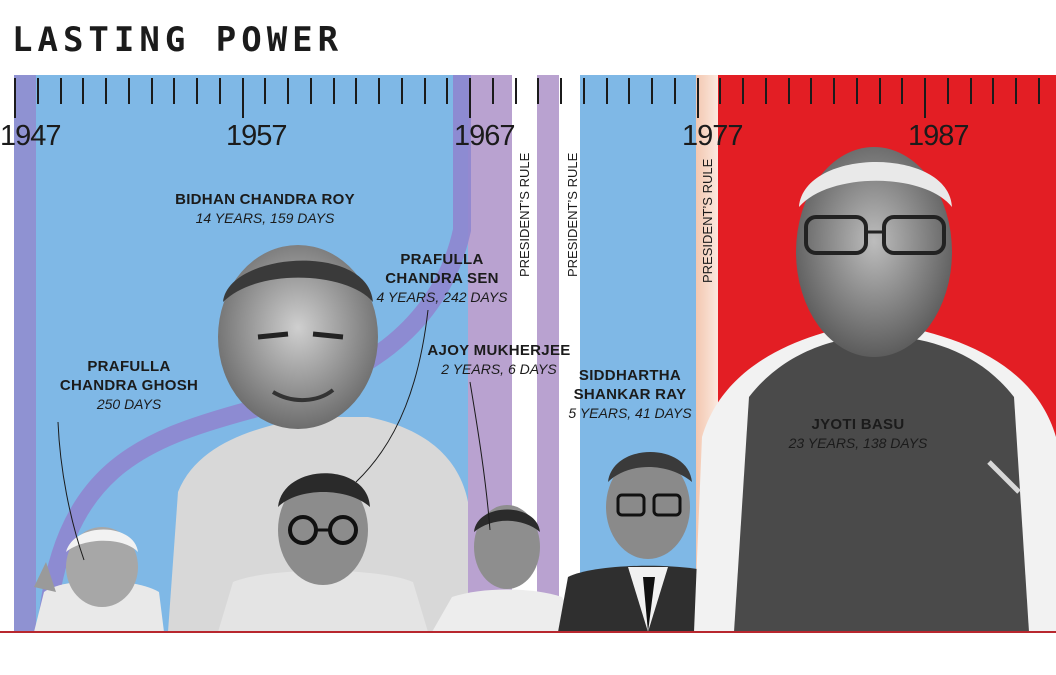 The width and height of the screenshot is (1056, 675). I want to click on leader-name: CHANDRA GHOSH, so click(129, 385).